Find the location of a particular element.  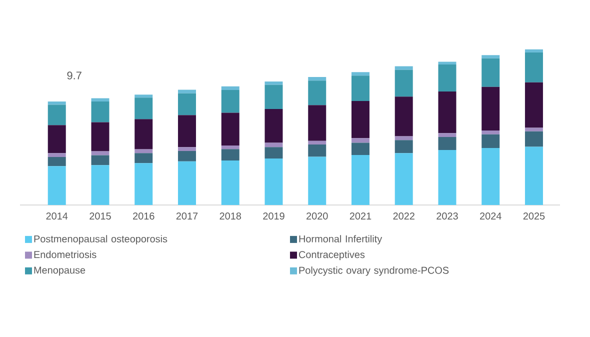

x-tick-label: 2016 is located at coordinates (143, 216).